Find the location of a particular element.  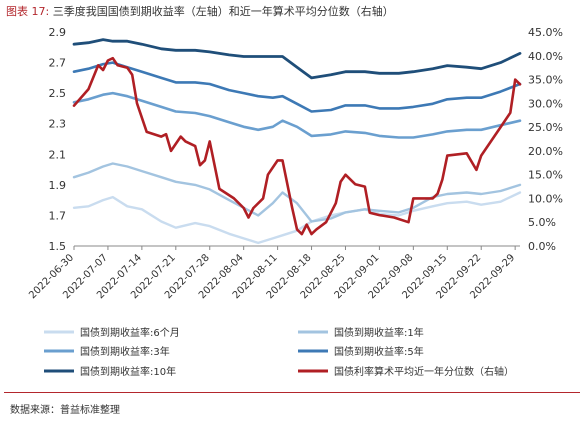

legend-label-y1: 国债到期收益率:1年 is located at coordinates (379, 332).